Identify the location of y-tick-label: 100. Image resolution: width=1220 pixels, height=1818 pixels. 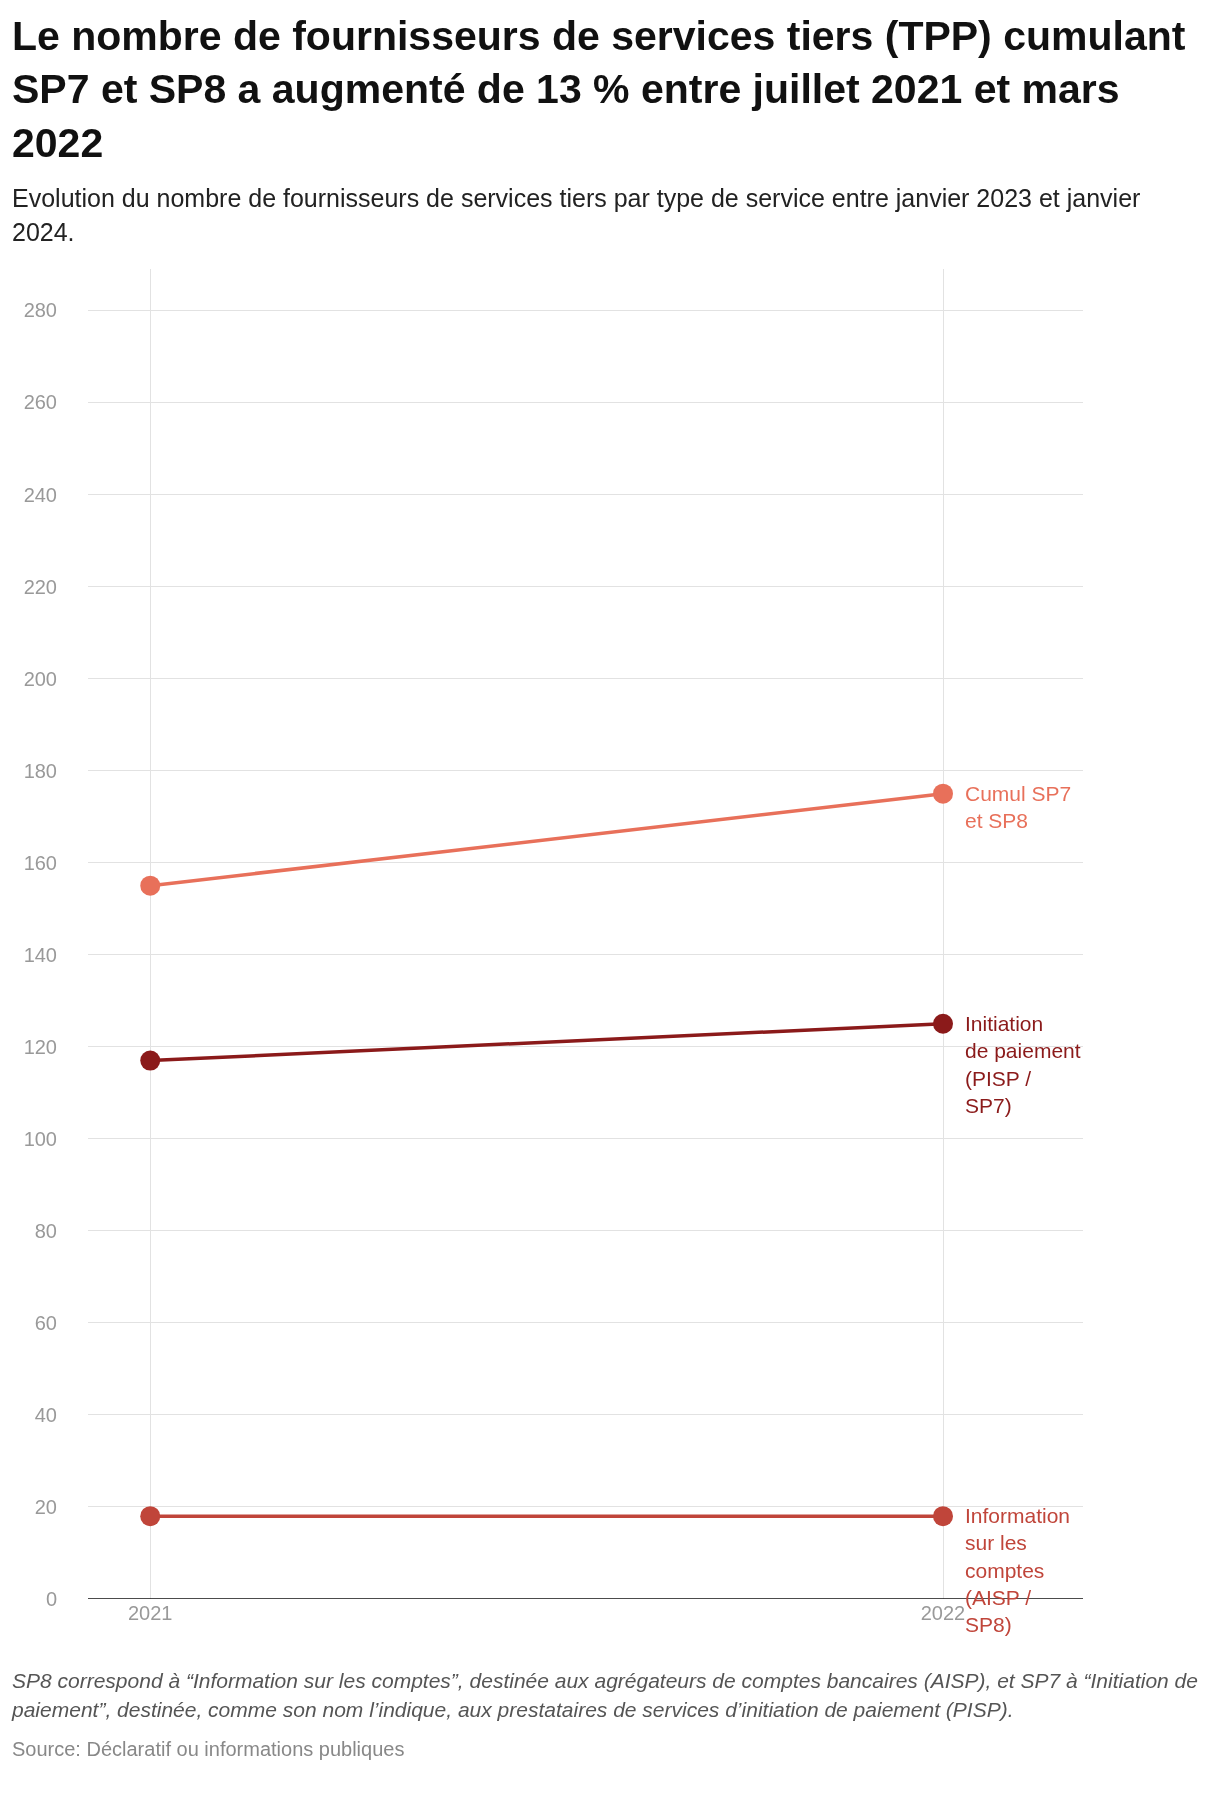
(40, 1139).